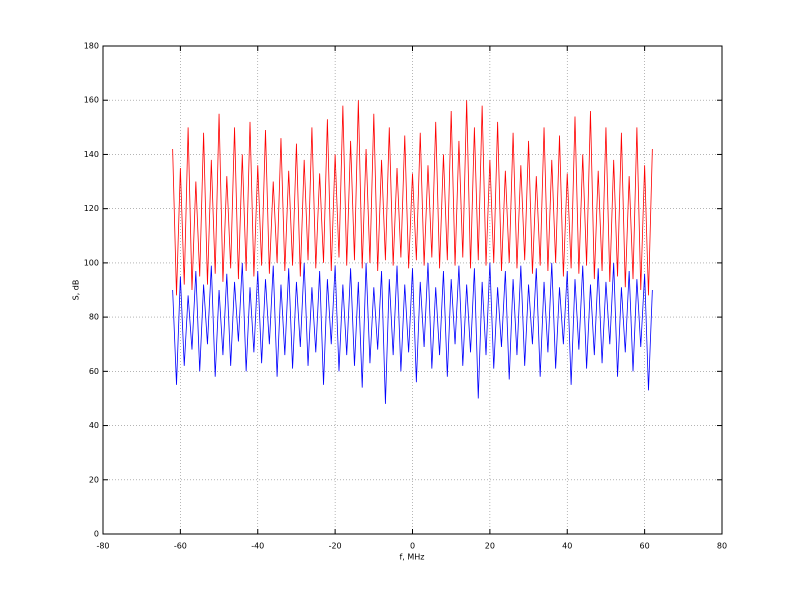 The width and height of the screenshot is (799, 600). I want to click on x-tick-label: -80, so click(102, 546).